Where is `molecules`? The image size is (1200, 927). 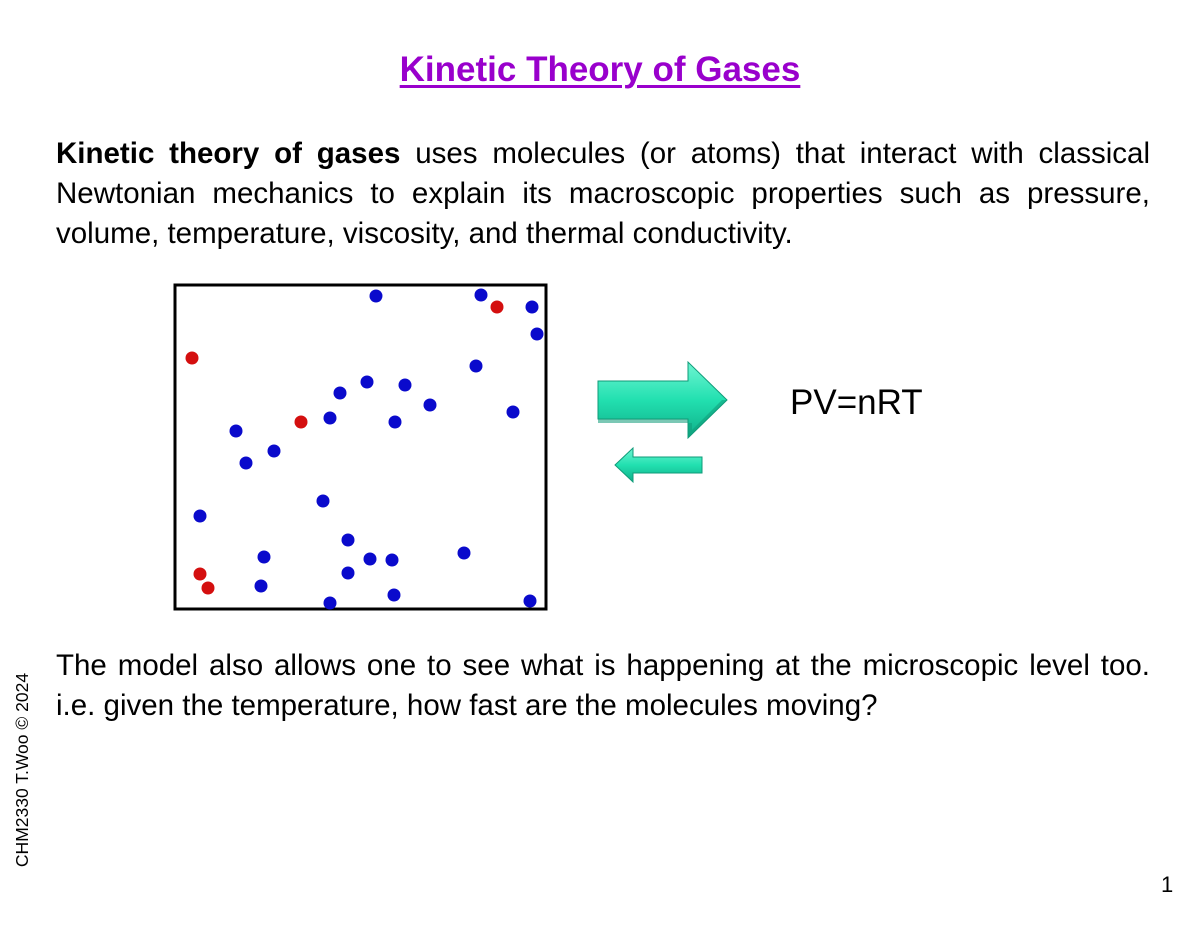 molecules is located at coordinates (364, 449).